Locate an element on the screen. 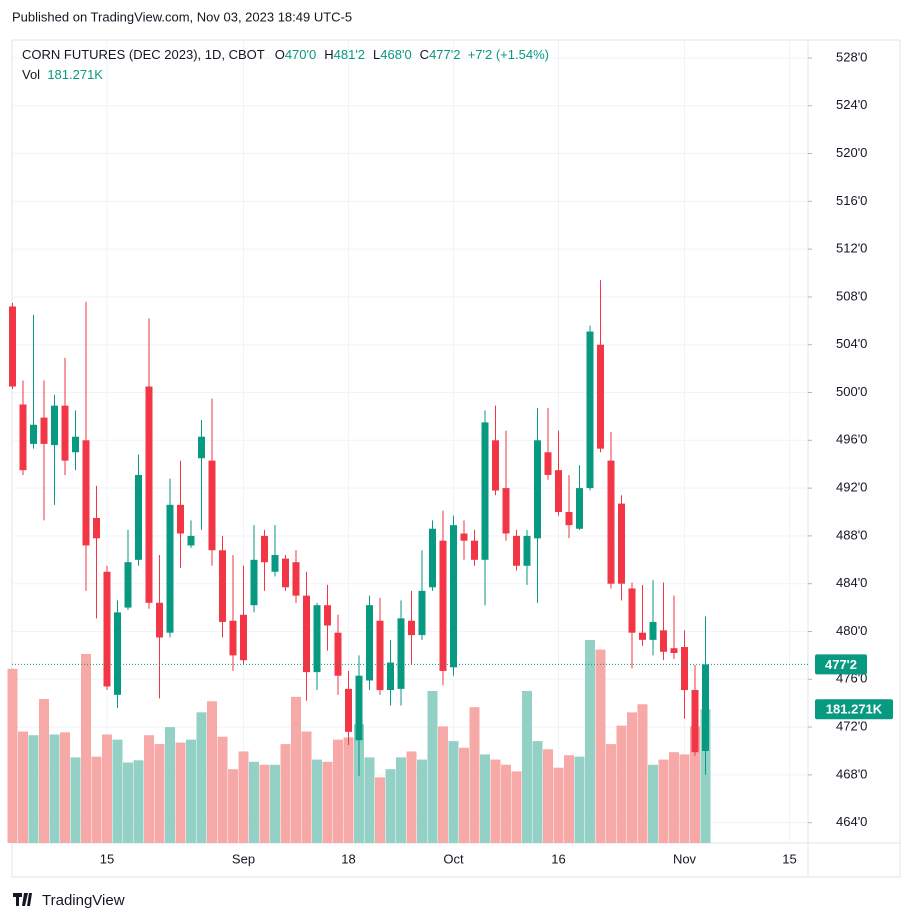 Image resolution: width=914 pixels, height=922 pixels. x-tick-label: 15 is located at coordinates (107, 858).